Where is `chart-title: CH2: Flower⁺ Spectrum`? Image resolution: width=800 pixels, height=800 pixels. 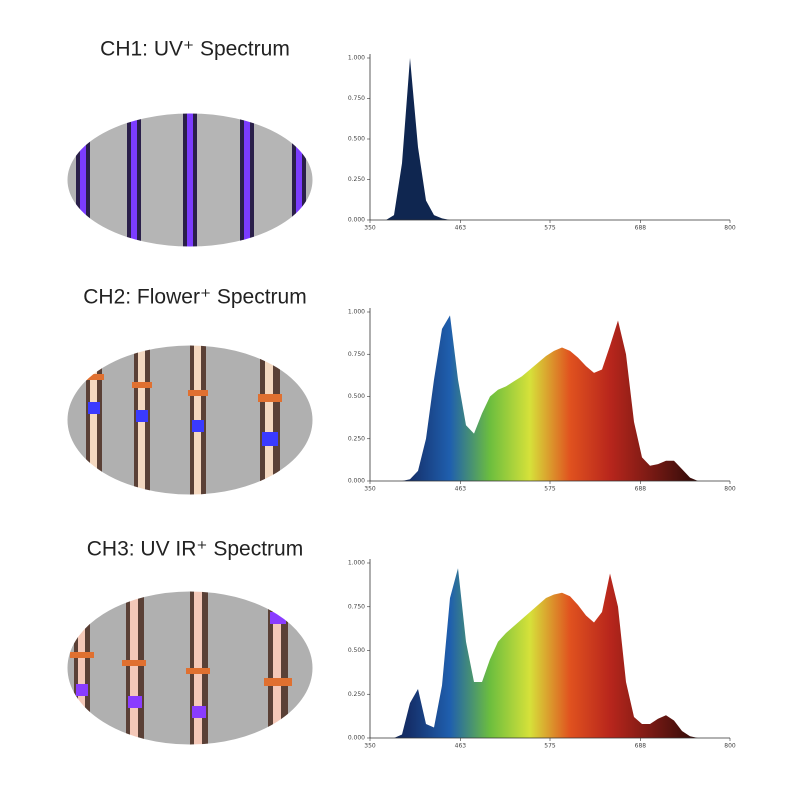 chart-title: CH2: Flower⁺ Spectrum is located at coordinates (194, 297).